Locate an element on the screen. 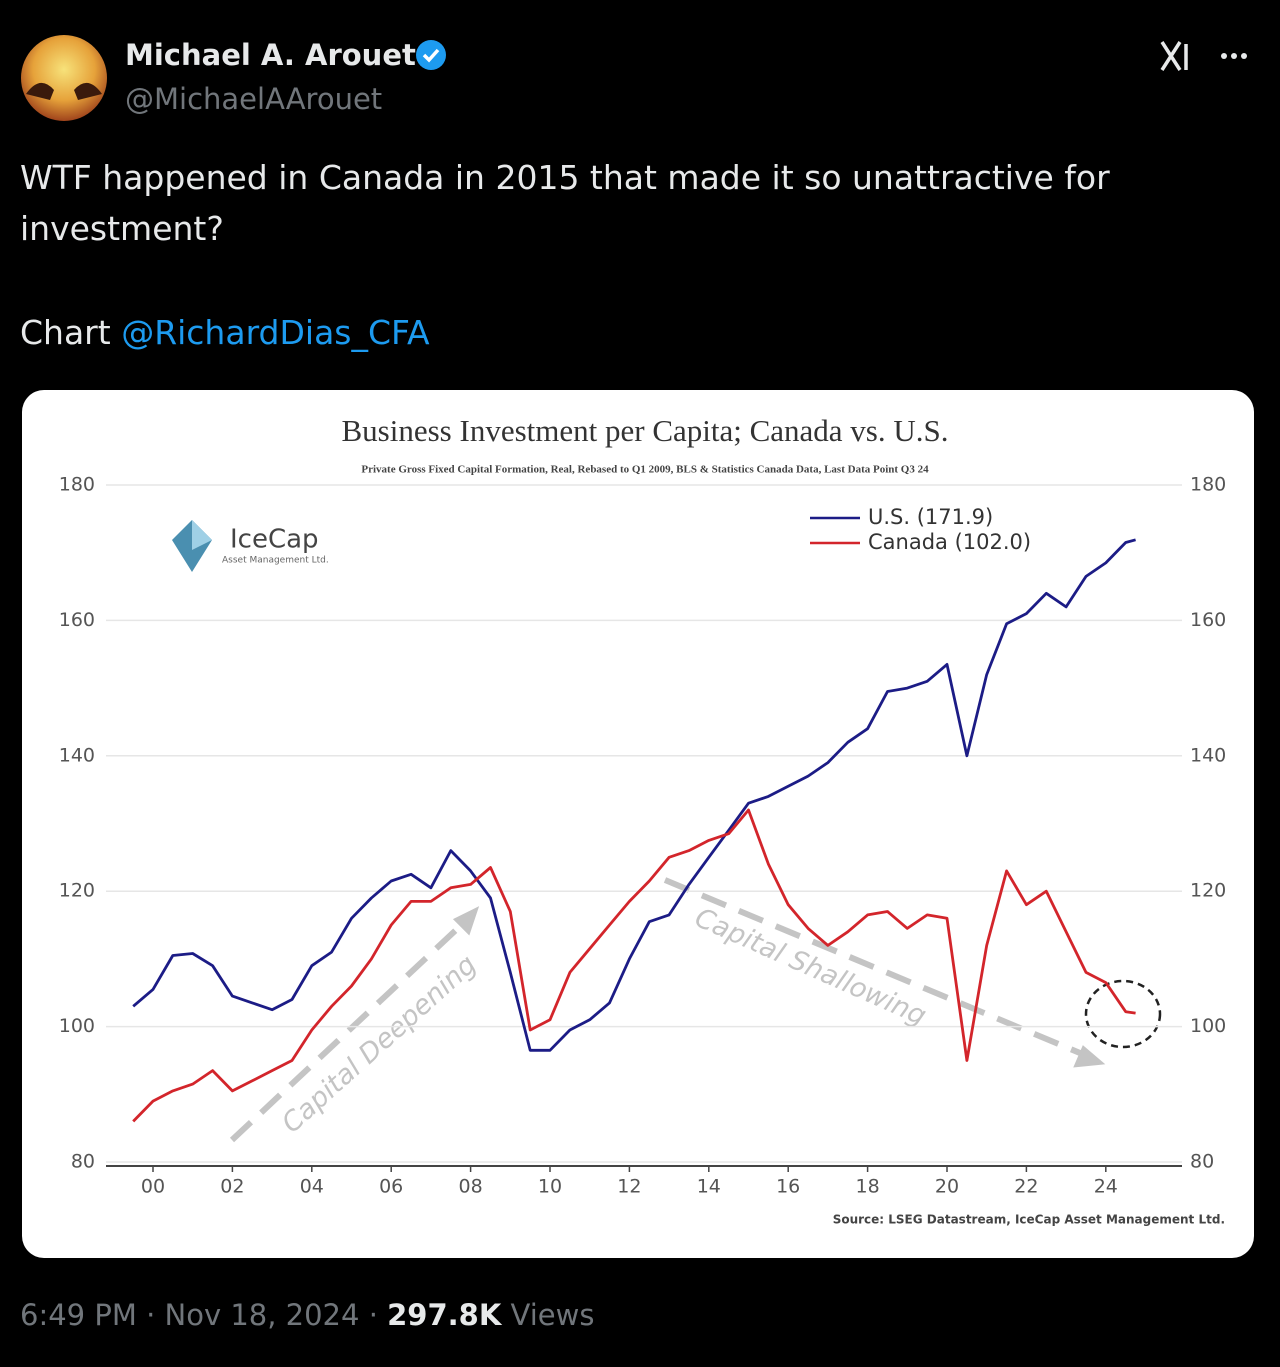 The height and width of the screenshot is (1367, 1280). y2-tick-label: 100 is located at coordinates (1208, 1026).